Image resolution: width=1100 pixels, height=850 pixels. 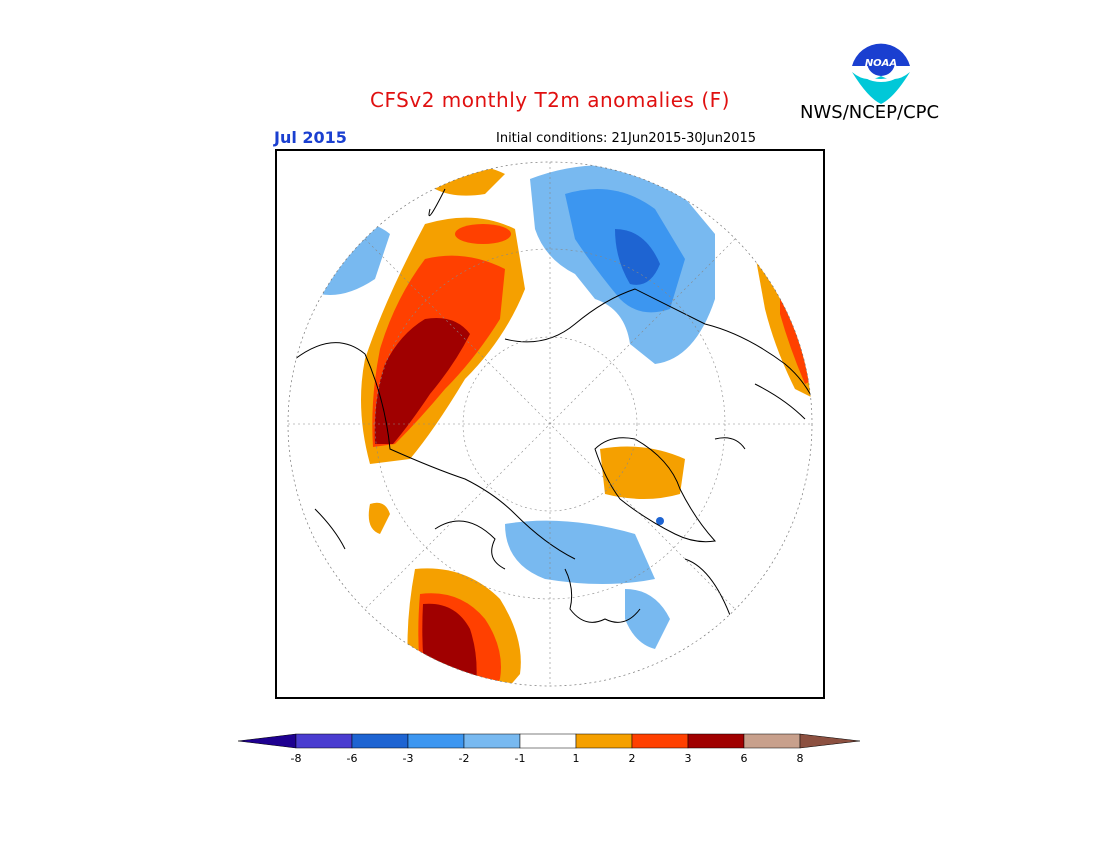 I want to click on map-title: CFSv2 monthly T2m anomalies (F), so click(x=550, y=100).